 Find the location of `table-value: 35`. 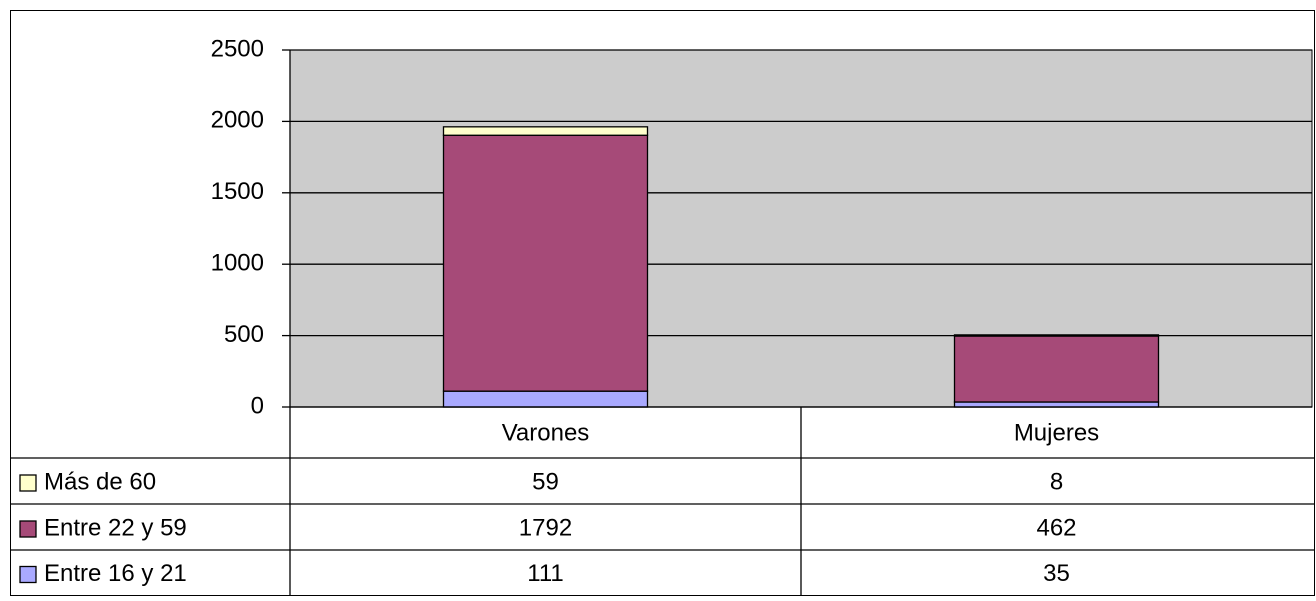

table-value: 35 is located at coordinates (1056, 573).